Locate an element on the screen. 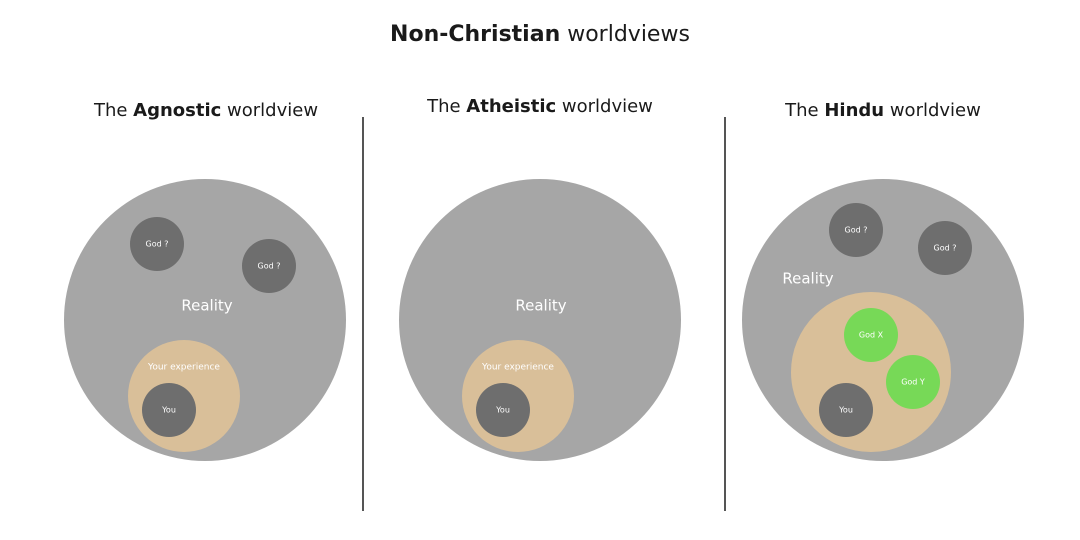 The image size is (1080, 540). agnostic-you-label: You is located at coordinates (168, 410).